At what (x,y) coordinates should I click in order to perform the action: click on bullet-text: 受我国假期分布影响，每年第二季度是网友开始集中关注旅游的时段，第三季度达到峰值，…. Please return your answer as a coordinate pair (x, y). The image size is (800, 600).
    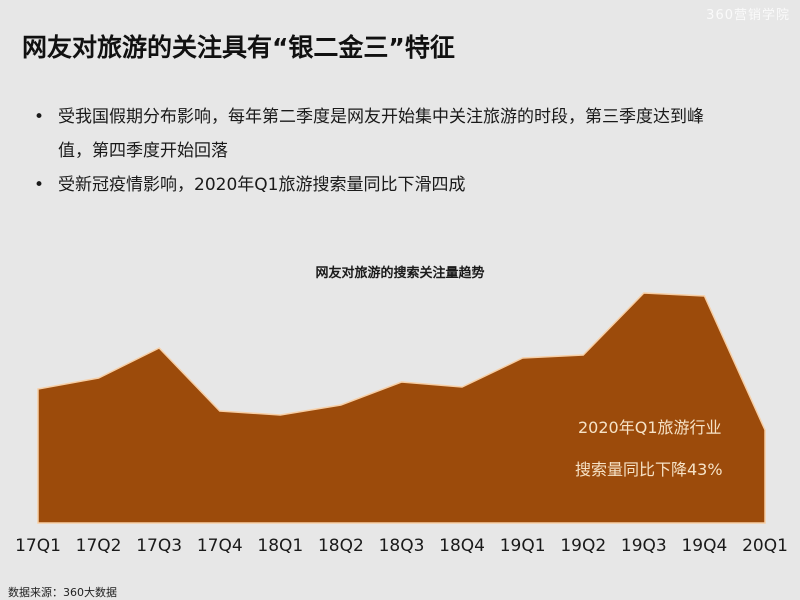
    Looking at the image, I should click on (381, 134).